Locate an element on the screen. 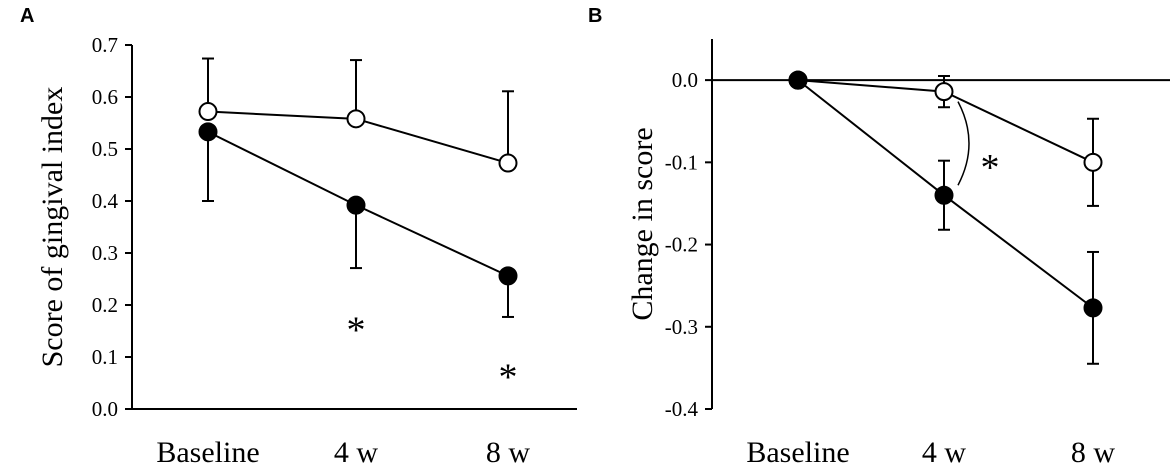  y-tick-label: 0.7 is located at coordinates (105, 45).